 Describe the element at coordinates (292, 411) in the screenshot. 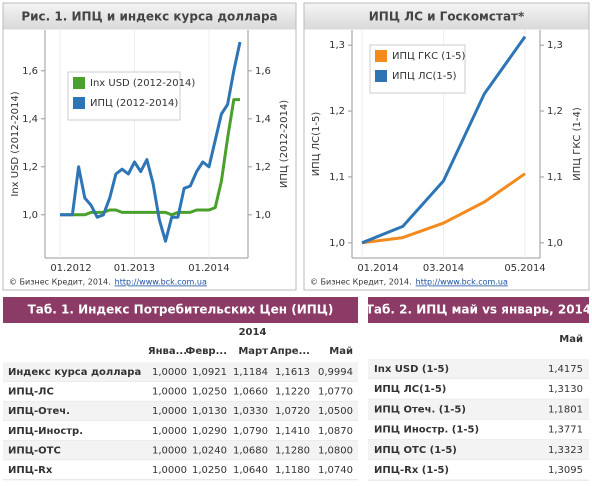

I see `table-cell: 1,0720` at that location.